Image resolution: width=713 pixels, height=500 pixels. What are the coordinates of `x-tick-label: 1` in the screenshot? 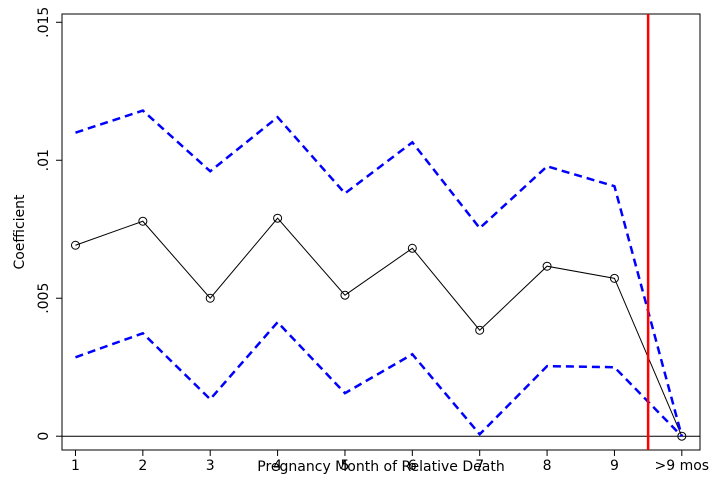 It's located at (75, 466).